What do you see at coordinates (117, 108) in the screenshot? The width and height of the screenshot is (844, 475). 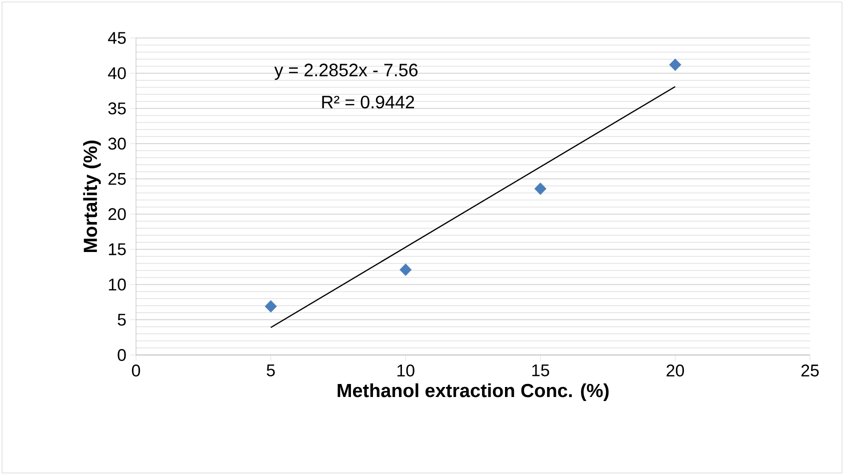 I see `y-tick-label: 35` at bounding box center [117, 108].